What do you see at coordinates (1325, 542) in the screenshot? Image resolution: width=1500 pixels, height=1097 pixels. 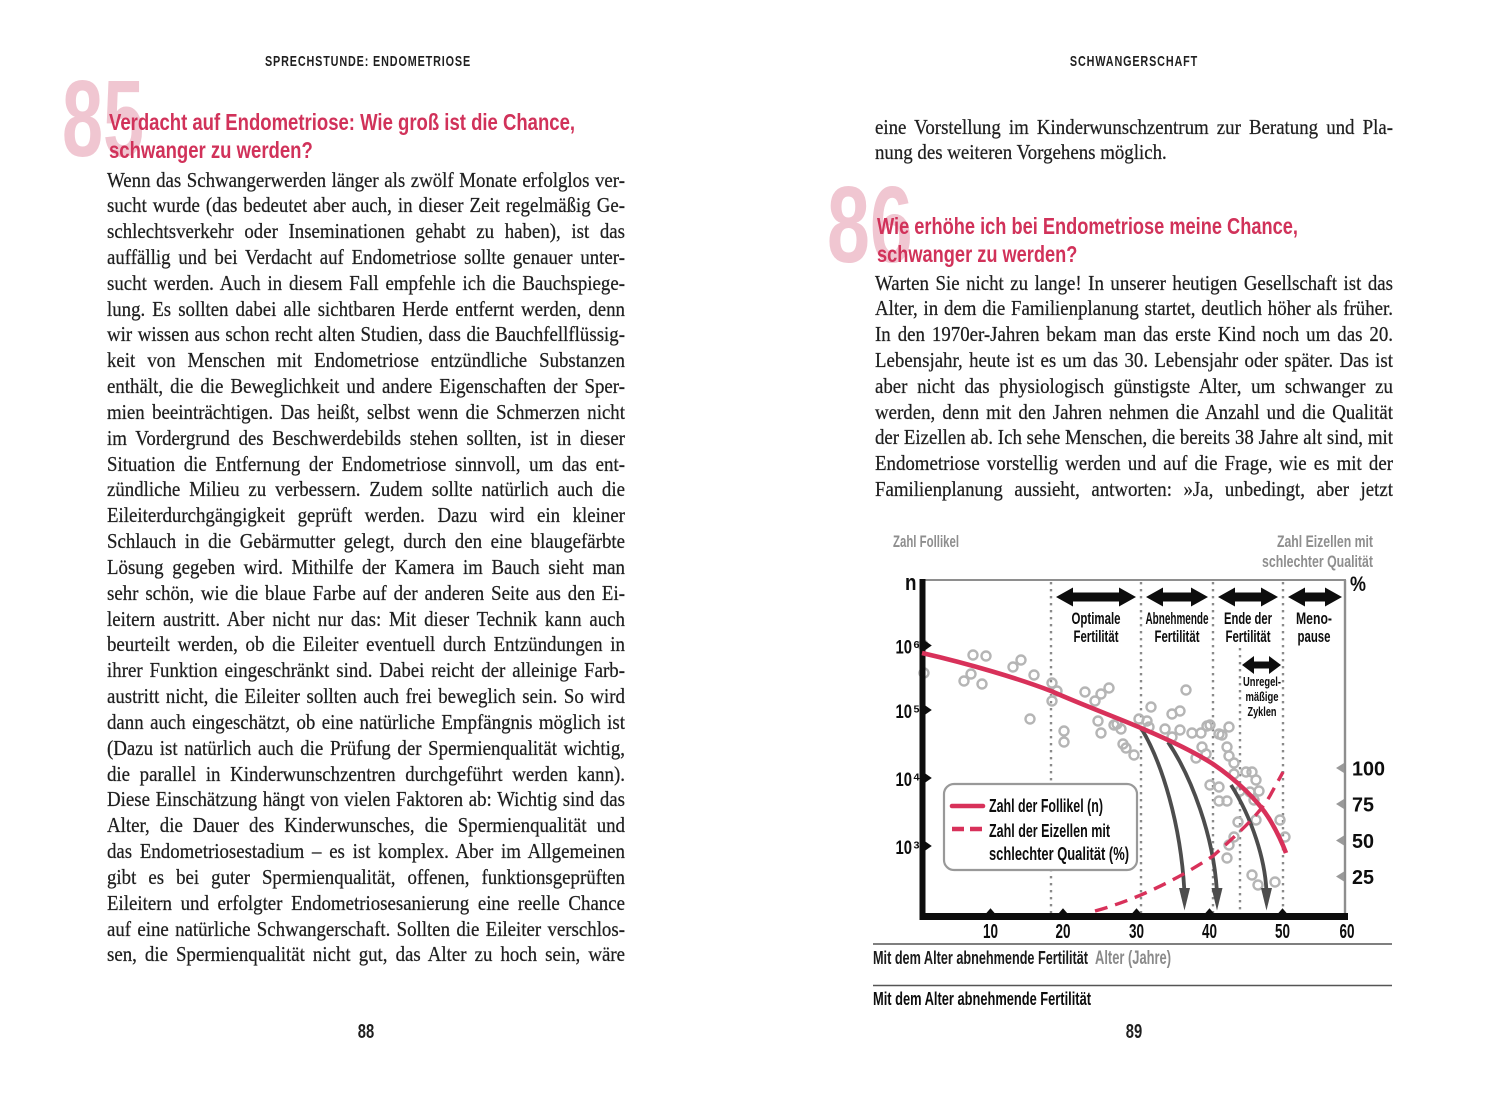 I see `svg-text: Zahl Eizellen mit` at bounding box center [1325, 542].